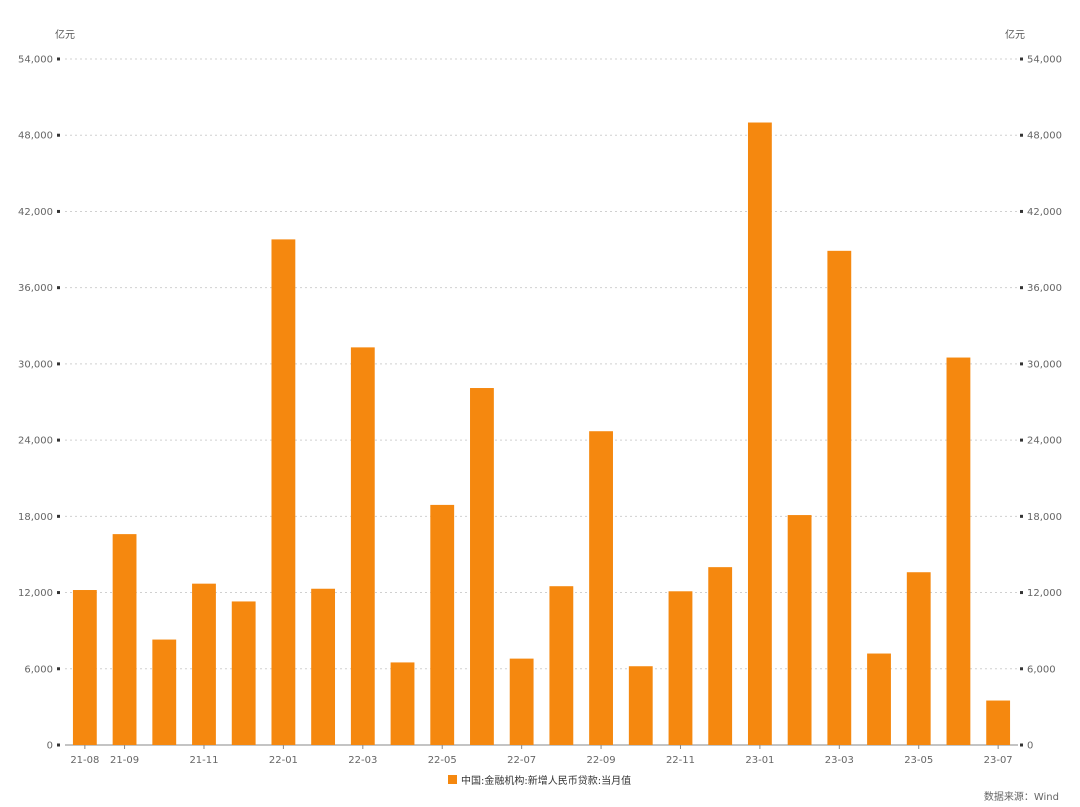 The height and width of the screenshot is (807, 1080). What do you see at coordinates (601, 760) in the screenshot?
I see `x-tick-label: 22-09` at bounding box center [601, 760].